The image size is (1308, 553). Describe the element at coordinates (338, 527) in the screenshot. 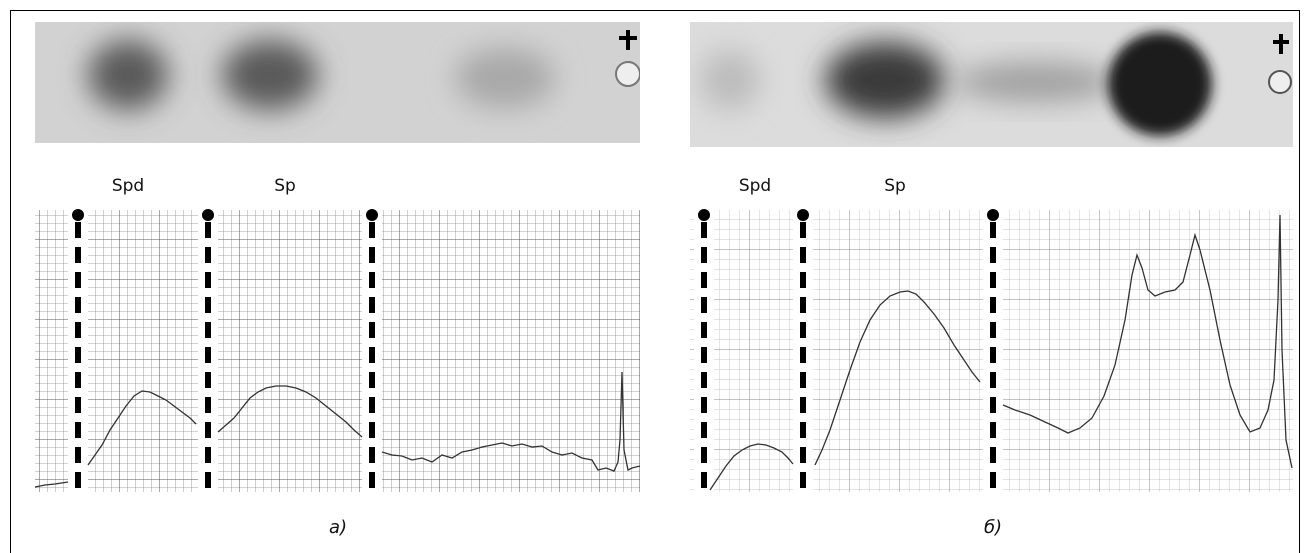

I see `panel-caption: а)` at that location.